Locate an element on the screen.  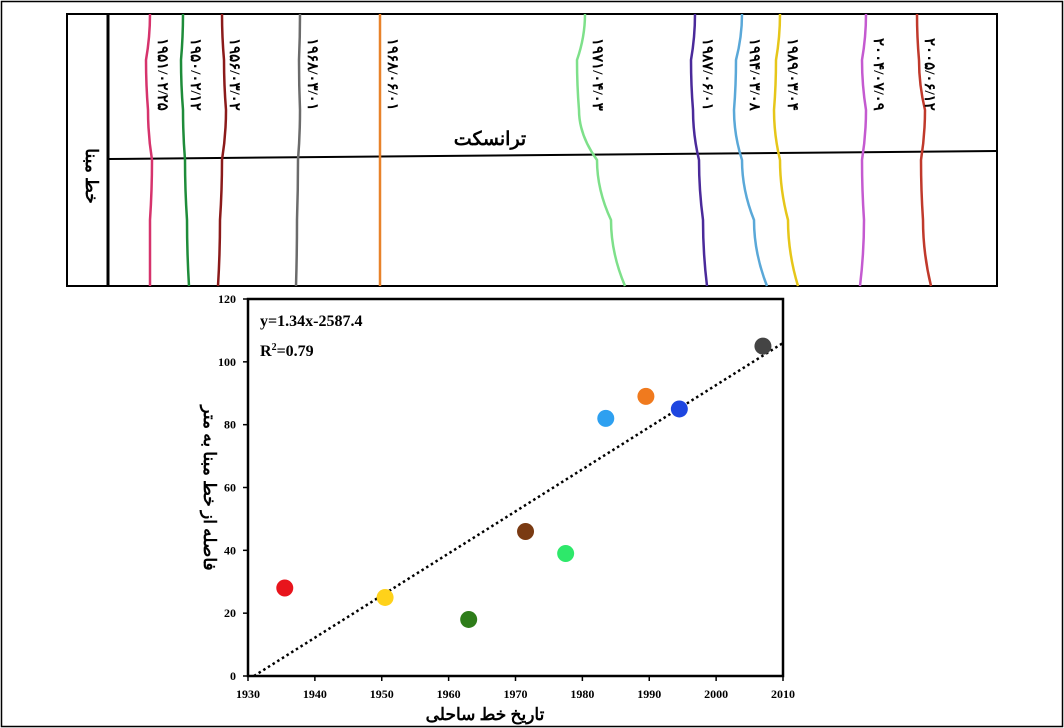
shoreline-date-label: ۱۹۵۶/۰۳/۰۲ is located at coordinates (234, 74).